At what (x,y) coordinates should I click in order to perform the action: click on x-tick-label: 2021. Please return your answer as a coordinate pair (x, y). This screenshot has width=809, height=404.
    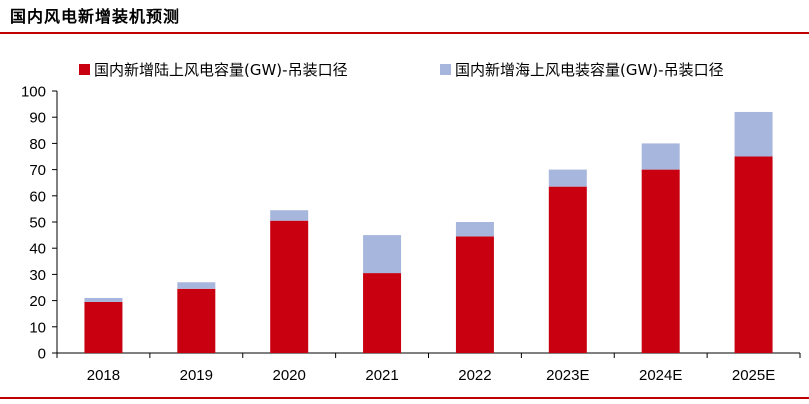
    Looking at the image, I should click on (381, 375).